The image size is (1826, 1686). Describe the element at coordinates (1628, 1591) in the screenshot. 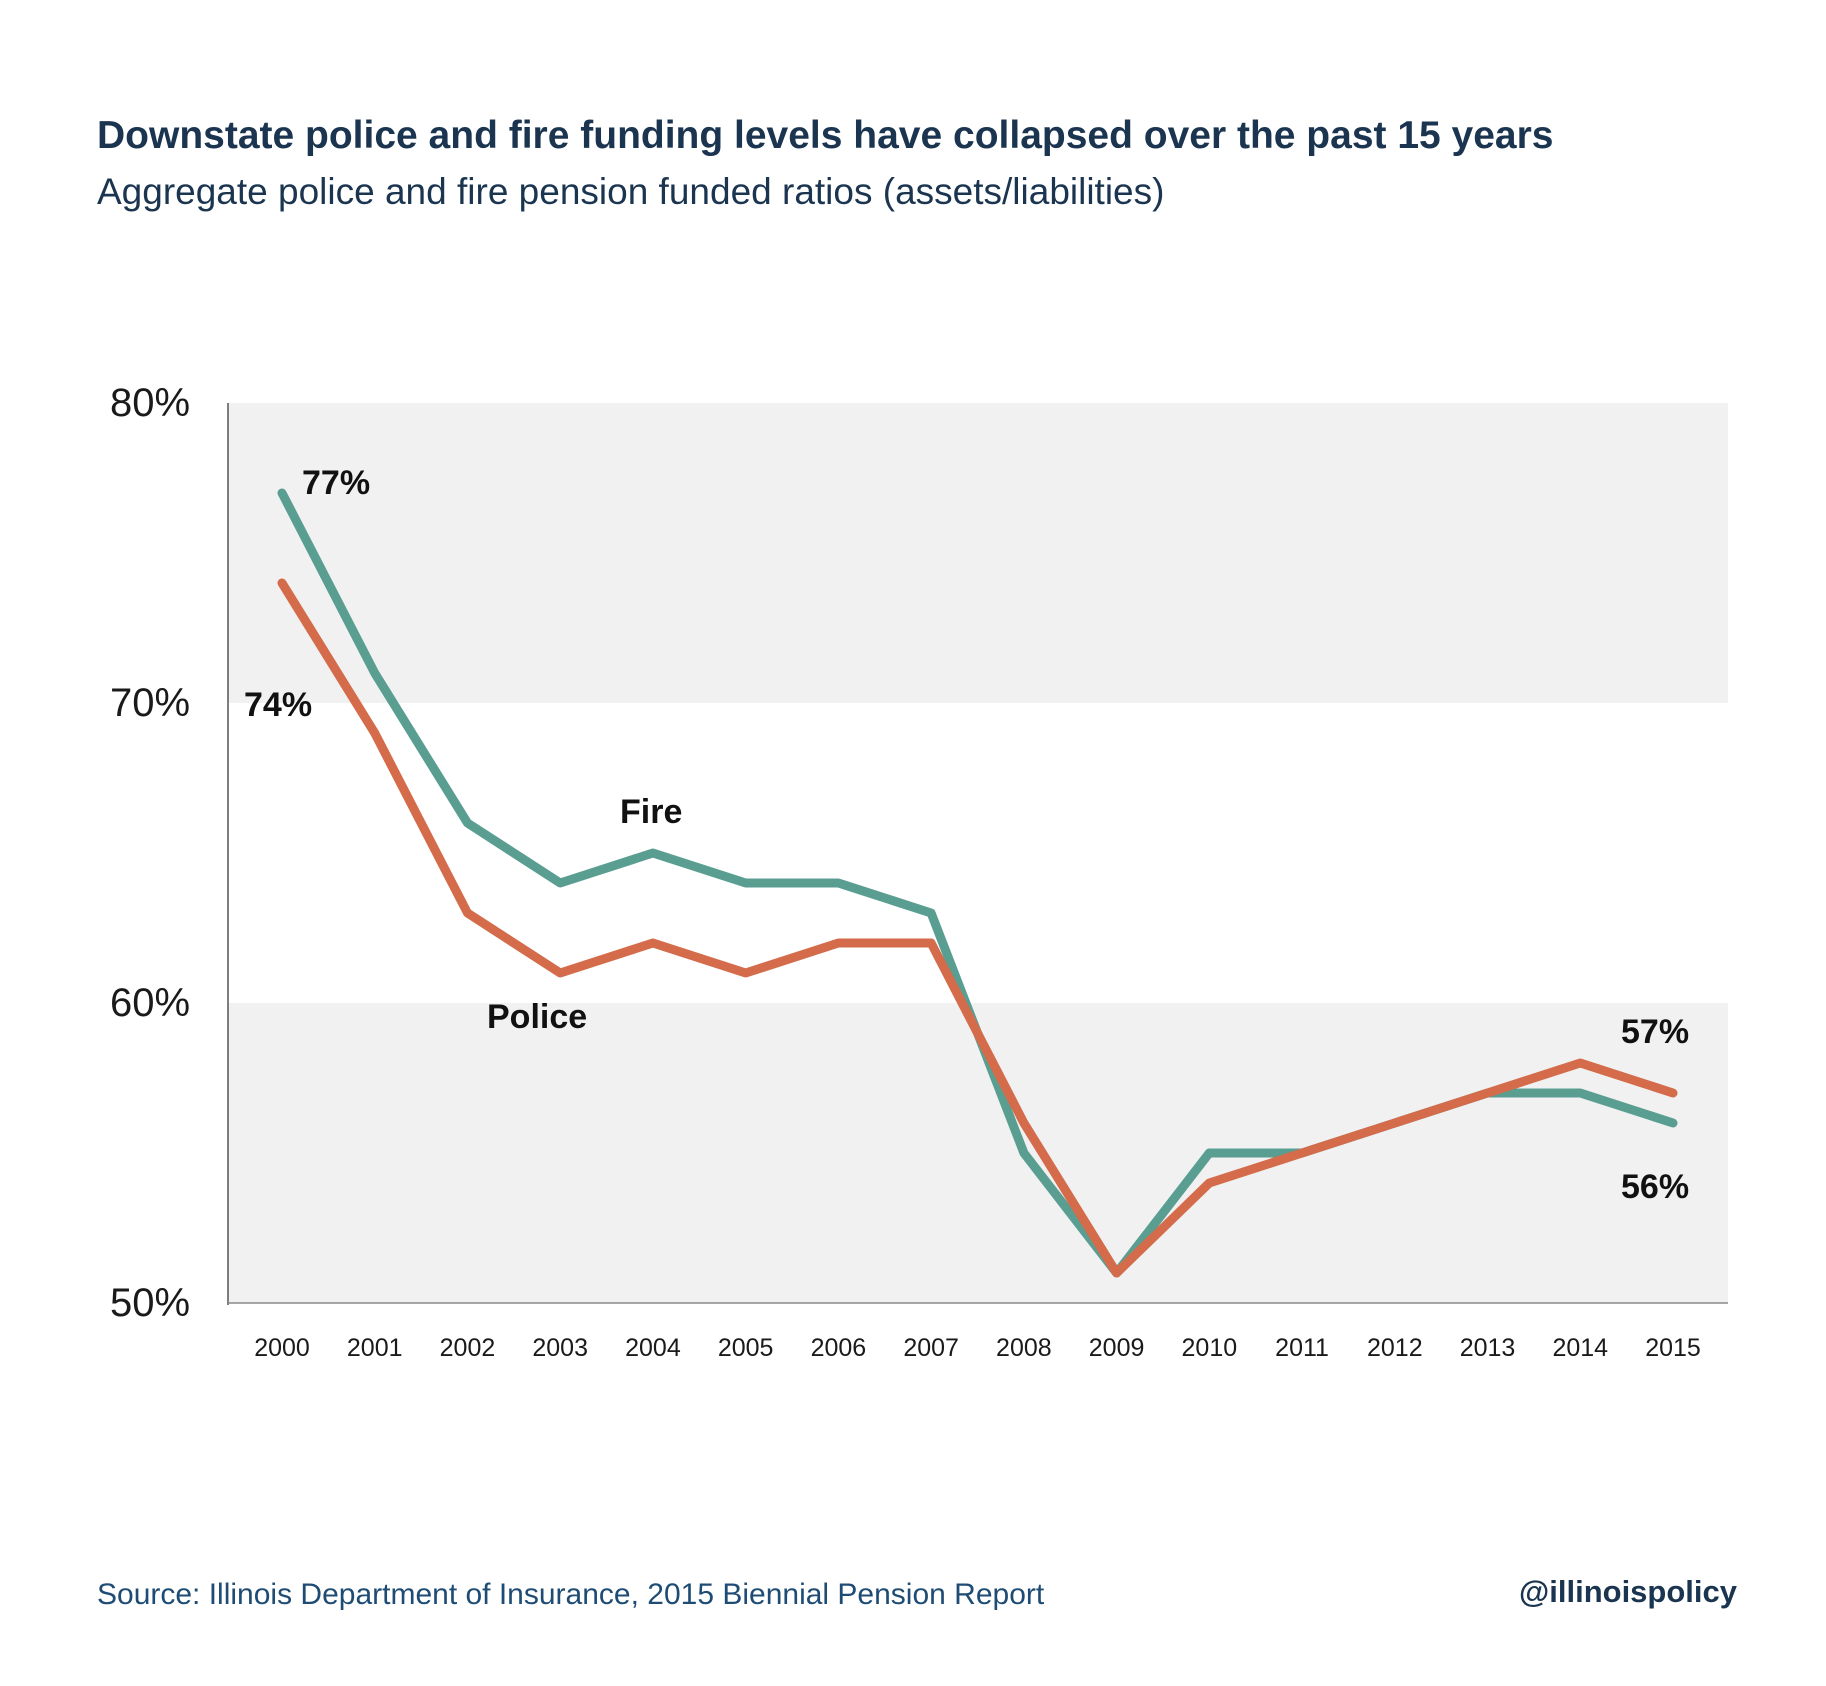

I see `brand-handle: @illinoispolicy` at that location.